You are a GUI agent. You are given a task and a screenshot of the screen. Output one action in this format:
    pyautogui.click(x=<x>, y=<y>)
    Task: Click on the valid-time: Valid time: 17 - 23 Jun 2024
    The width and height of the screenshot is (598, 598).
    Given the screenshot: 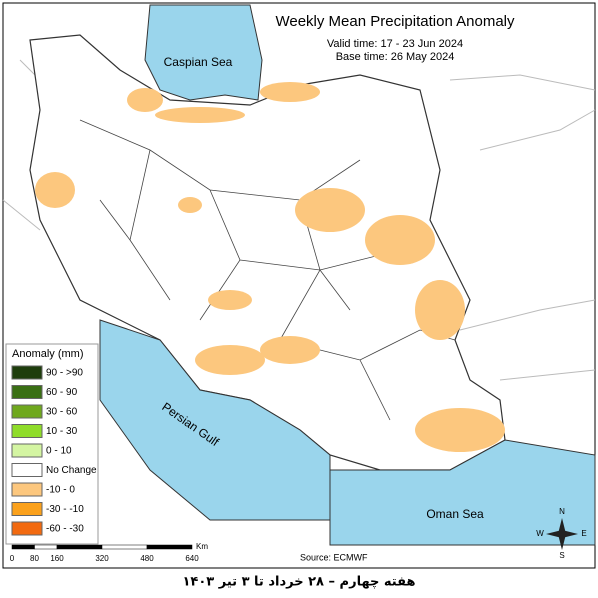 What is the action you would take?
    pyautogui.click(x=395, y=44)
    